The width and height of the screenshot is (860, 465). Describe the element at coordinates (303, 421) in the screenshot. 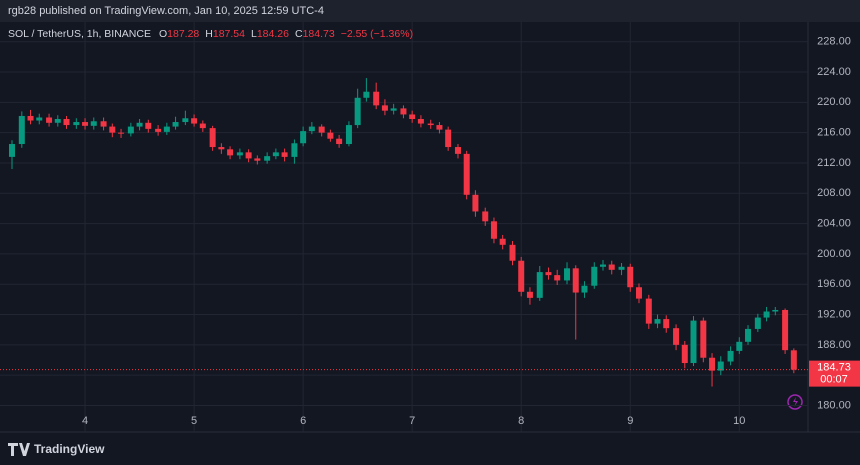

I see `x-tick-label: 6` at that location.